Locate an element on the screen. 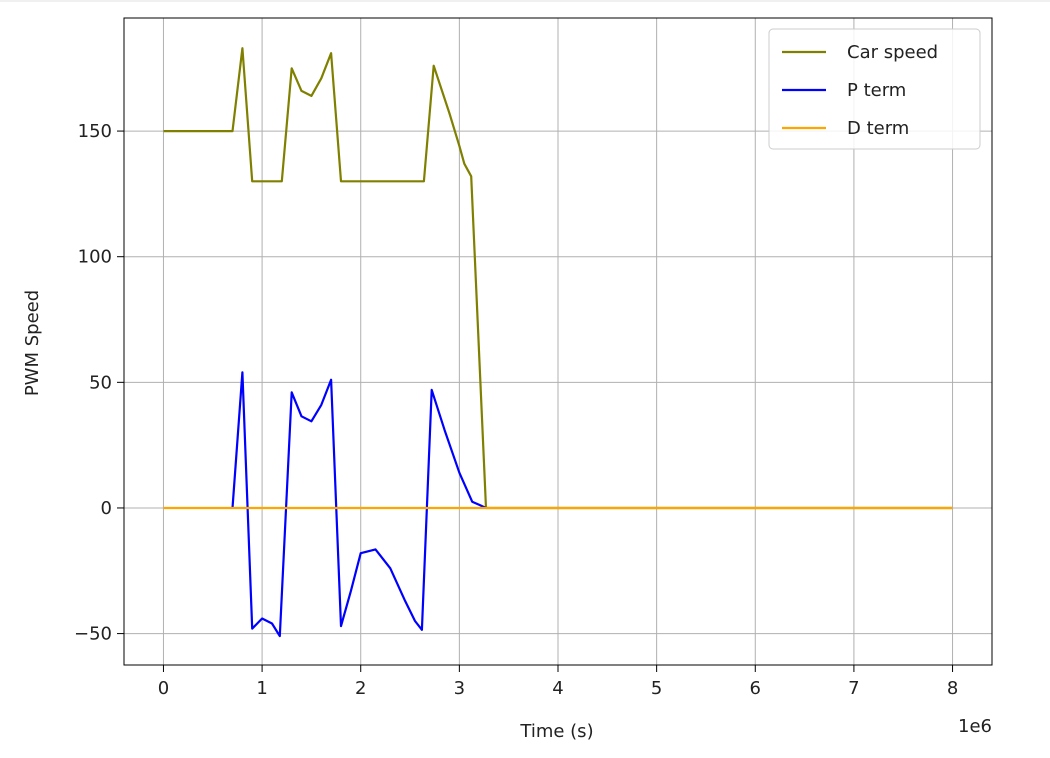  x-tick-label: 1 is located at coordinates (261, 688).